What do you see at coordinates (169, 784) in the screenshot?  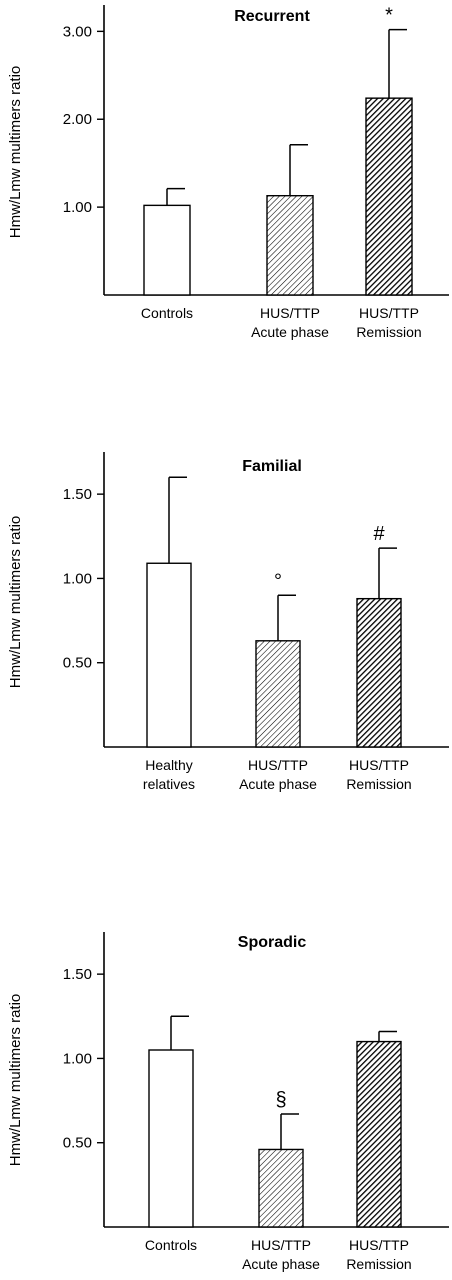 I see `category-label: relatives` at bounding box center [169, 784].